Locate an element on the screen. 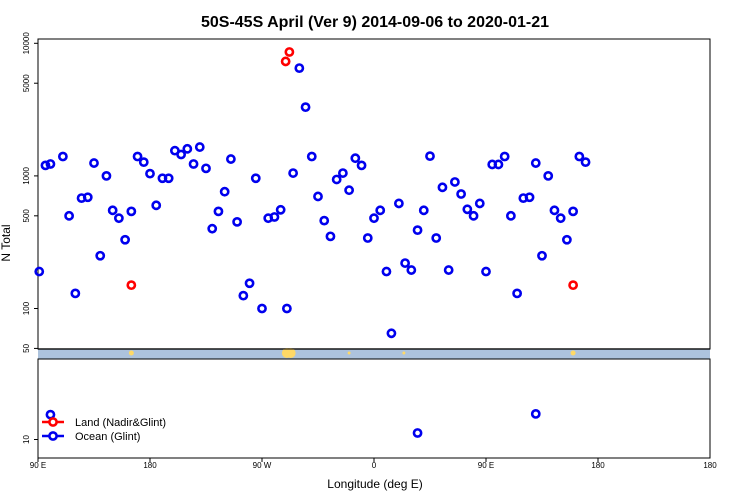  legend-label: Land (Nadir&Glint) is located at coordinates (120, 423).